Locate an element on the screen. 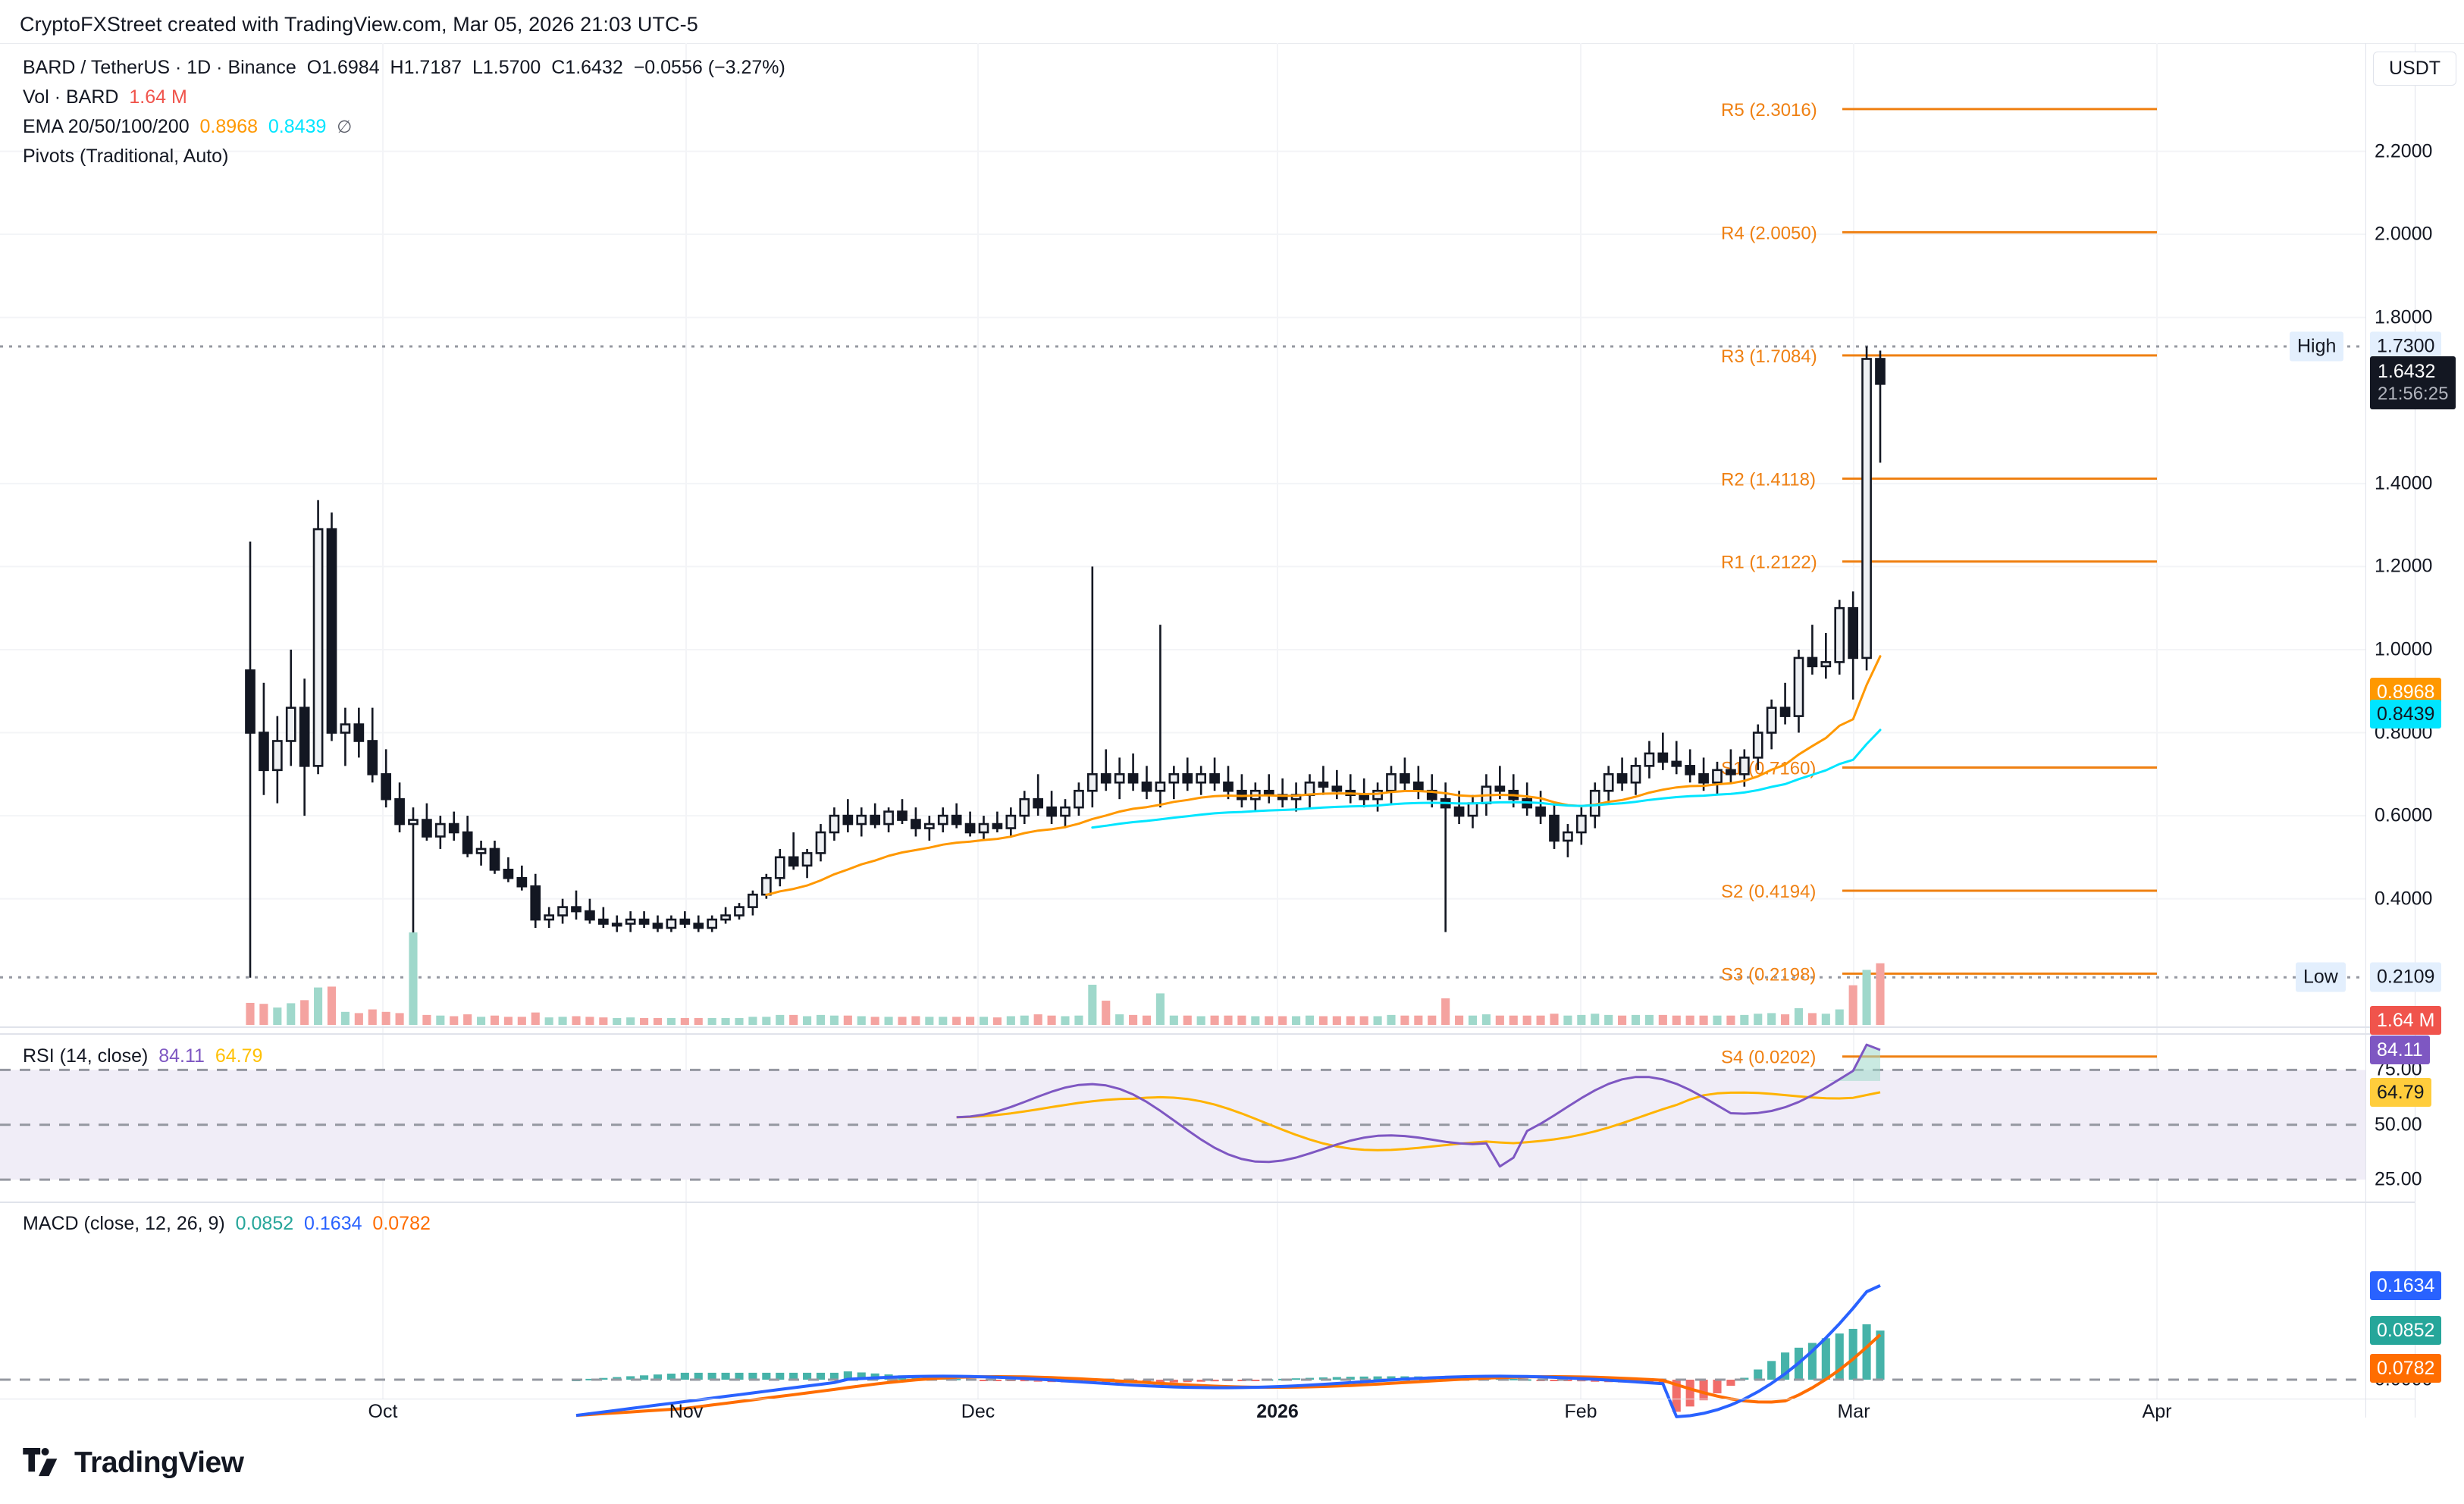 This screenshot has width=2464, height=1504. pivot-label-r5: R5 (2.3016) is located at coordinates (1769, 110).